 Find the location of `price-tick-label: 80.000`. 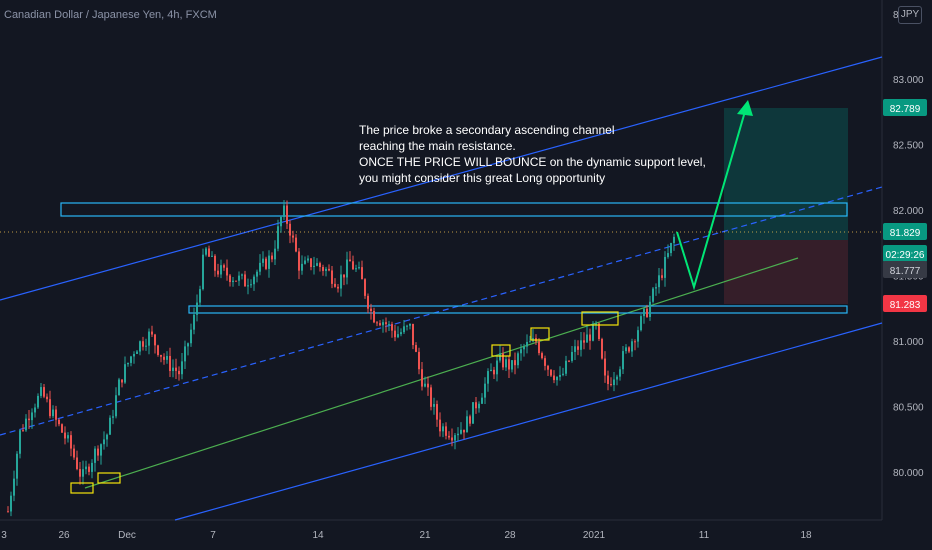

price-tick-label: 80.000 is located at coordinates (908, 473).